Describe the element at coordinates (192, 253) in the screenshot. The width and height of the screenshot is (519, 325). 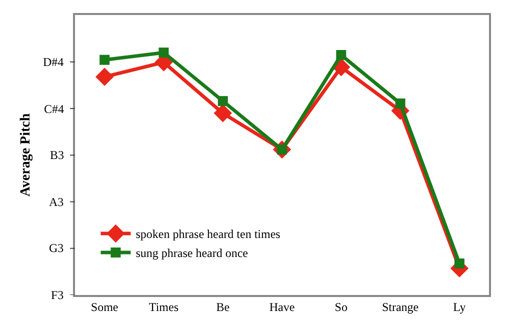
I see `legend-label: sung phrase heard once` at that location.